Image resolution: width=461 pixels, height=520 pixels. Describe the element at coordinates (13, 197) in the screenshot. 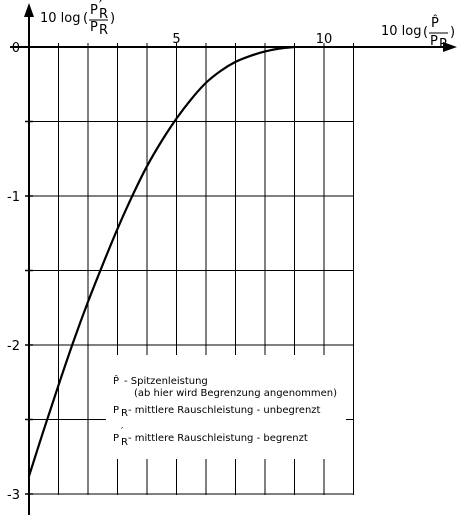

I see `y-tick-label: -1` at that location.